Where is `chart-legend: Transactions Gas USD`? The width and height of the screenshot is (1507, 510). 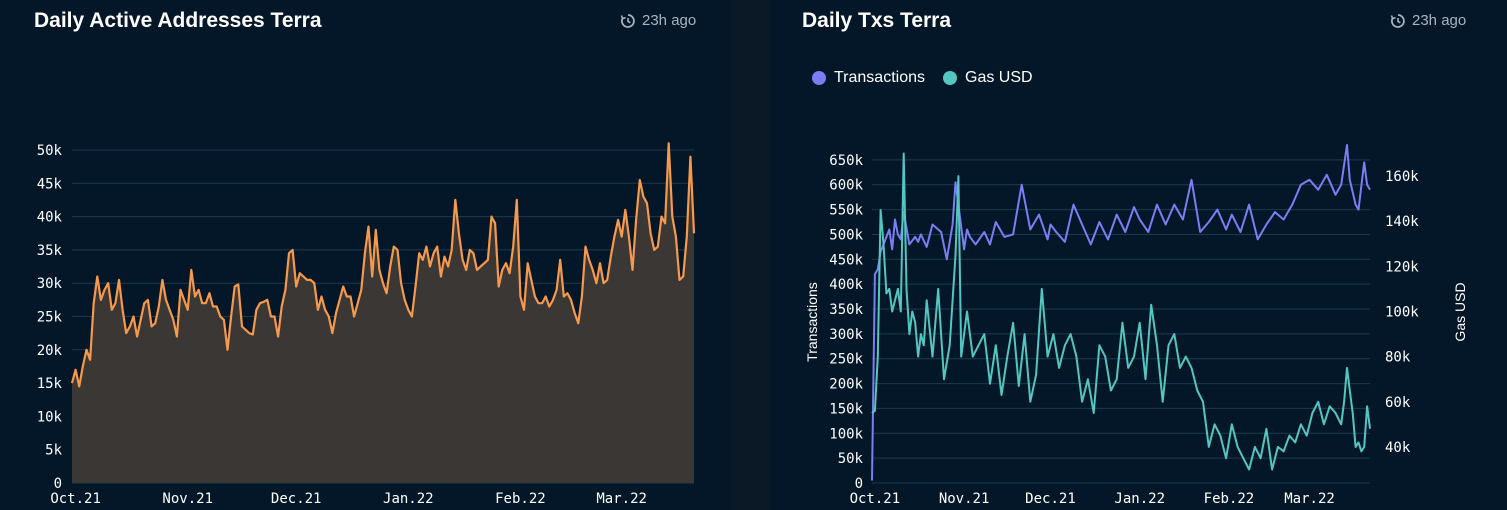 chart-legend: Transactions Gas USD is located at coordinates (922, 78).